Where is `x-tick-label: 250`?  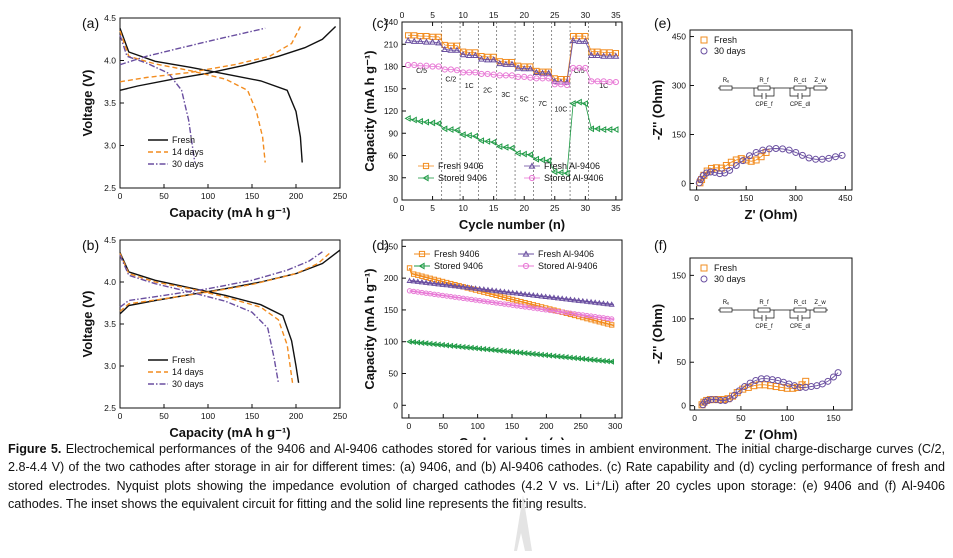
x-tick-label: 250 is located at coordinates (581, 426).